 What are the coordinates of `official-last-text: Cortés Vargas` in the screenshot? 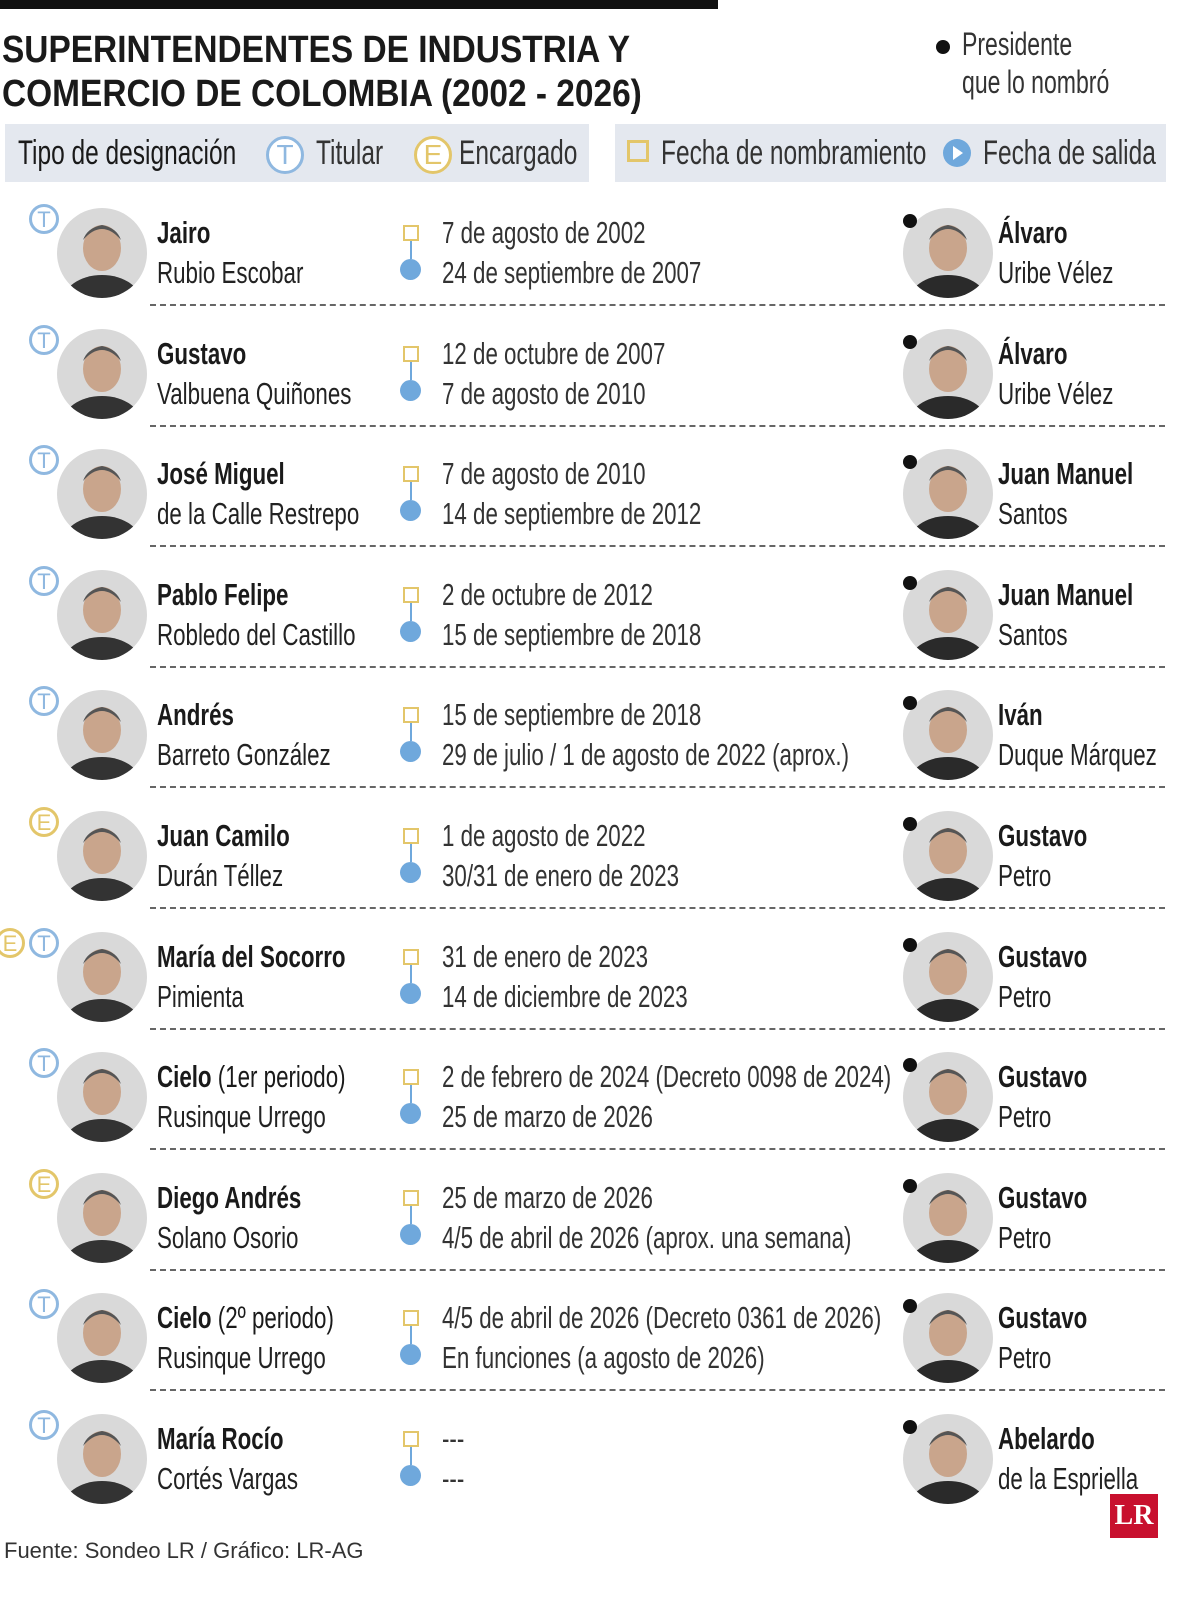 It's located at (228, 1478).